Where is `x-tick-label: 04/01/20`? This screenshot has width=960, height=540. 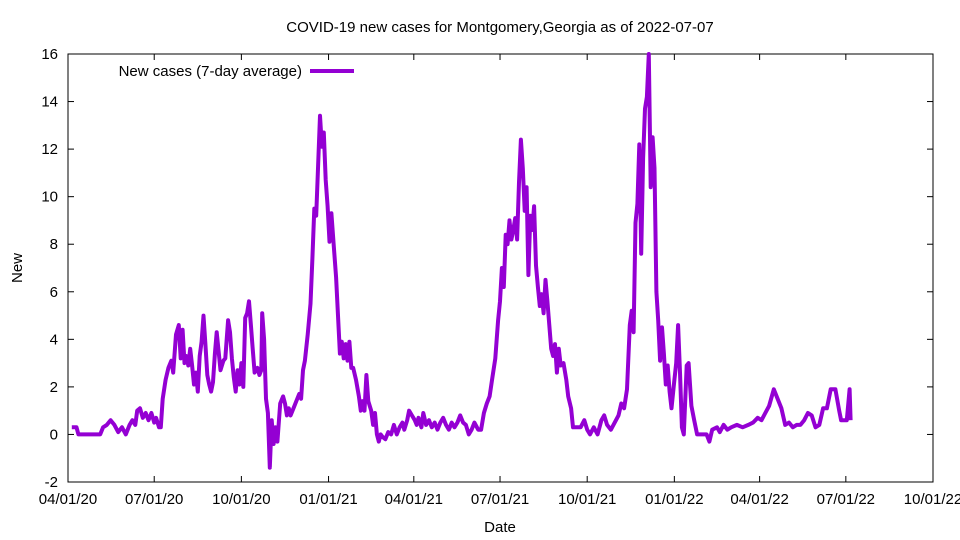 x-tick-label: 04/01/20 is located at coordinates (68, 499).